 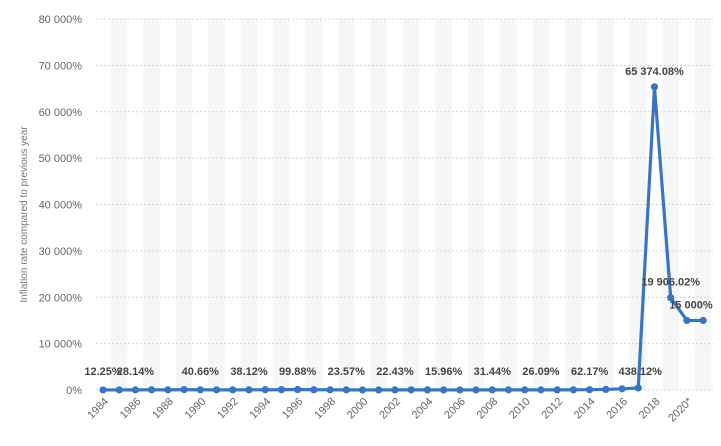 I want to click on data-label: 99.88%, so click(x=298, y=372).